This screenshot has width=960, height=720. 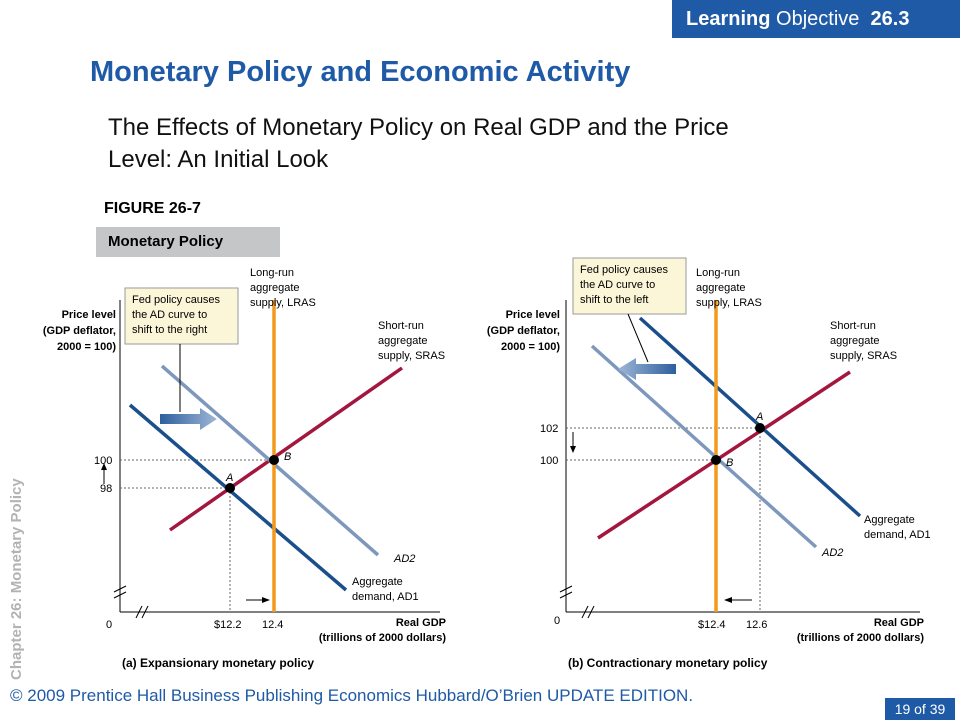 I want to click on panel-a-lras-label-3: supply, LRAS, so click(x=283, y=303).